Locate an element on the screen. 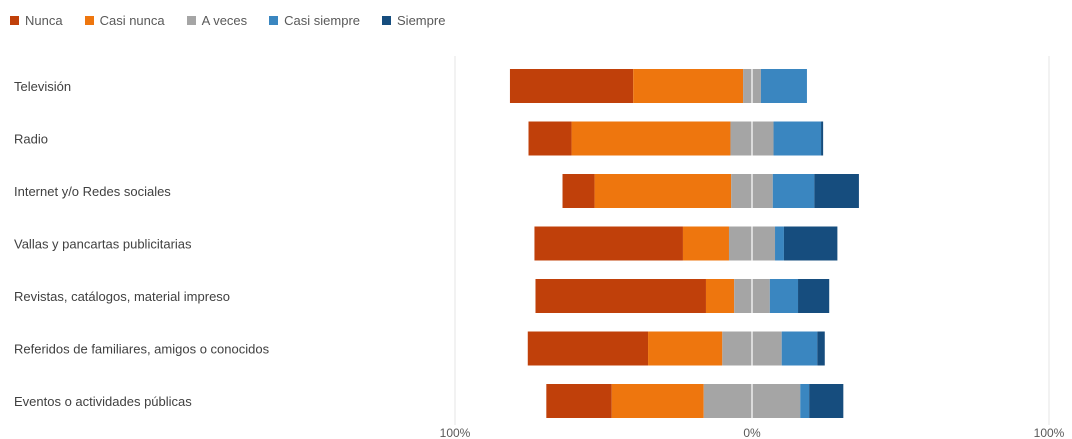 This screenshot has height=439, width=1072. legend-label: Casi nunca is located at coordinates (132, 20).